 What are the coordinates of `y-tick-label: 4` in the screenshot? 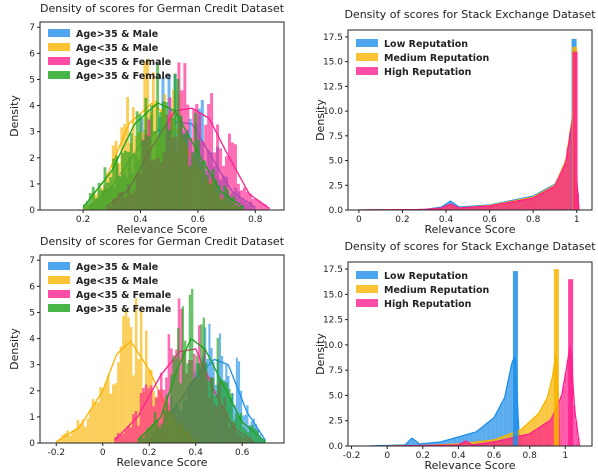 It's located at (32, 340).